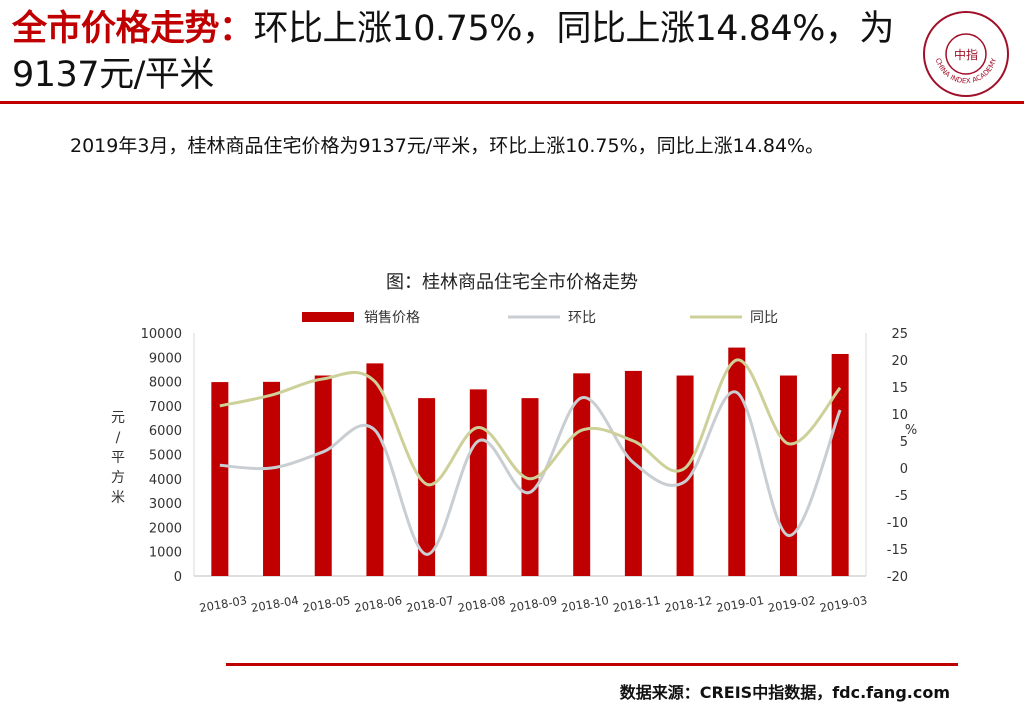  I want to click on x-tick-label: 2018-03, so click(223, 604).